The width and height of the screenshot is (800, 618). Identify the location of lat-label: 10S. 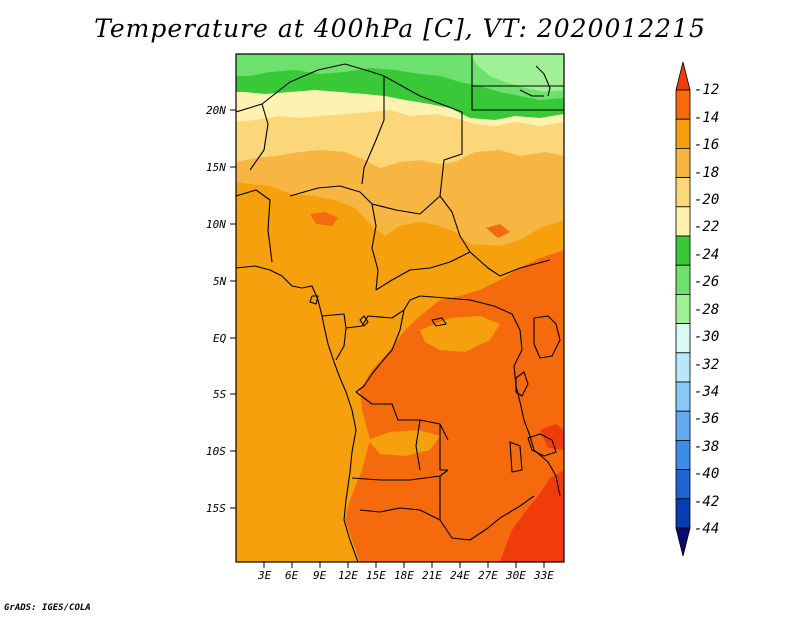
(216, 451).